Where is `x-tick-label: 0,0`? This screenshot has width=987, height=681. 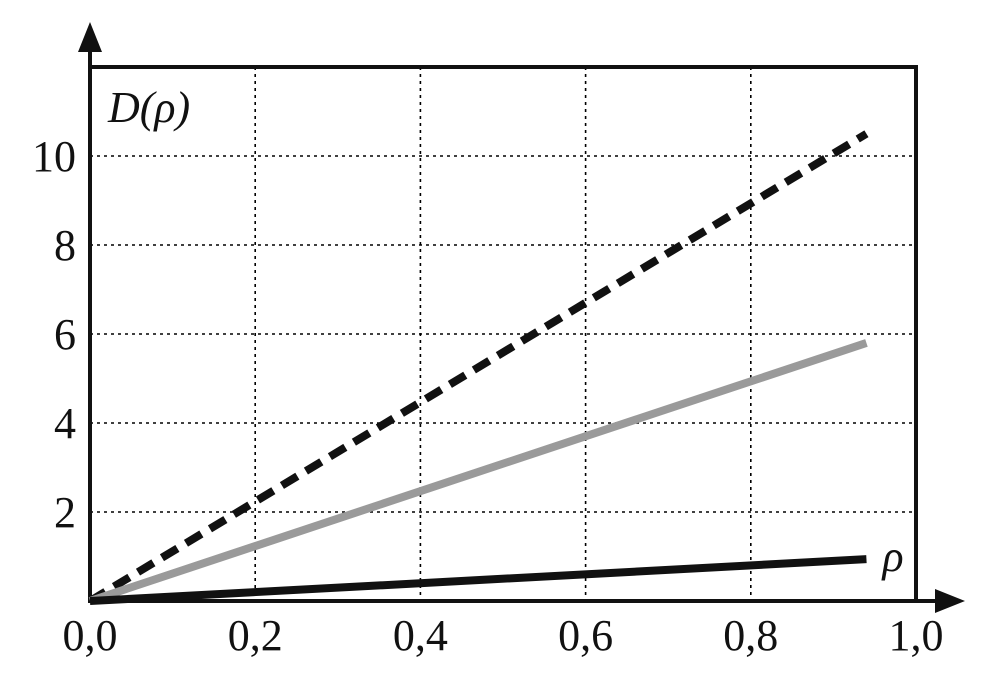
x-tick-label: 0,0 is located at coordinates (90, 635).